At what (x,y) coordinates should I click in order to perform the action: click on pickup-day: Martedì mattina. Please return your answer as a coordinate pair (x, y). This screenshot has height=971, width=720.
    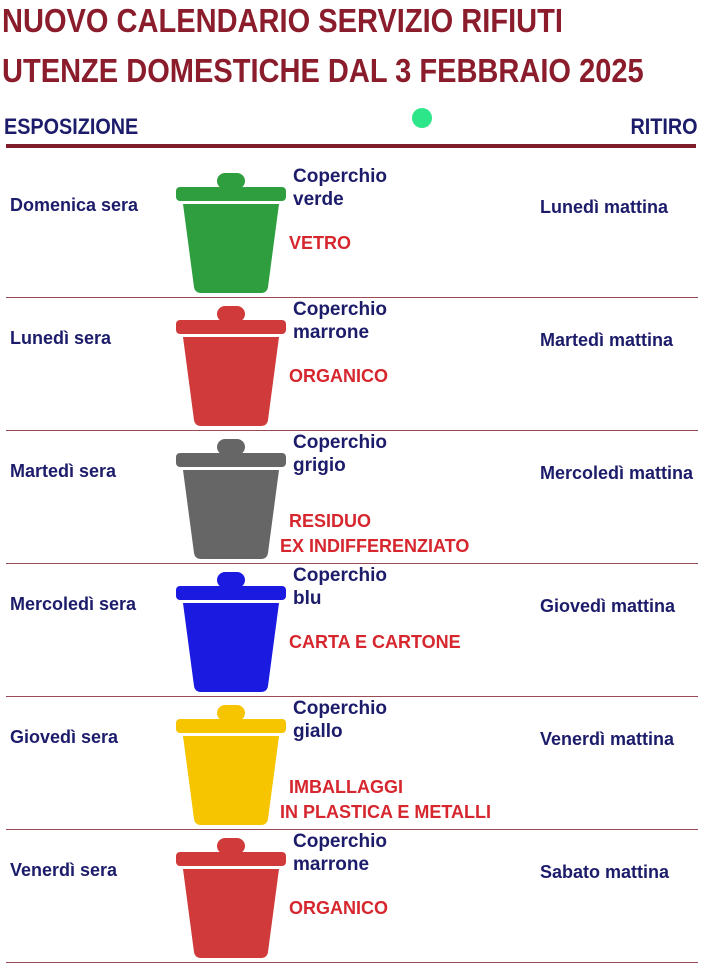
    Looking at the image, I should click on (607, 340).